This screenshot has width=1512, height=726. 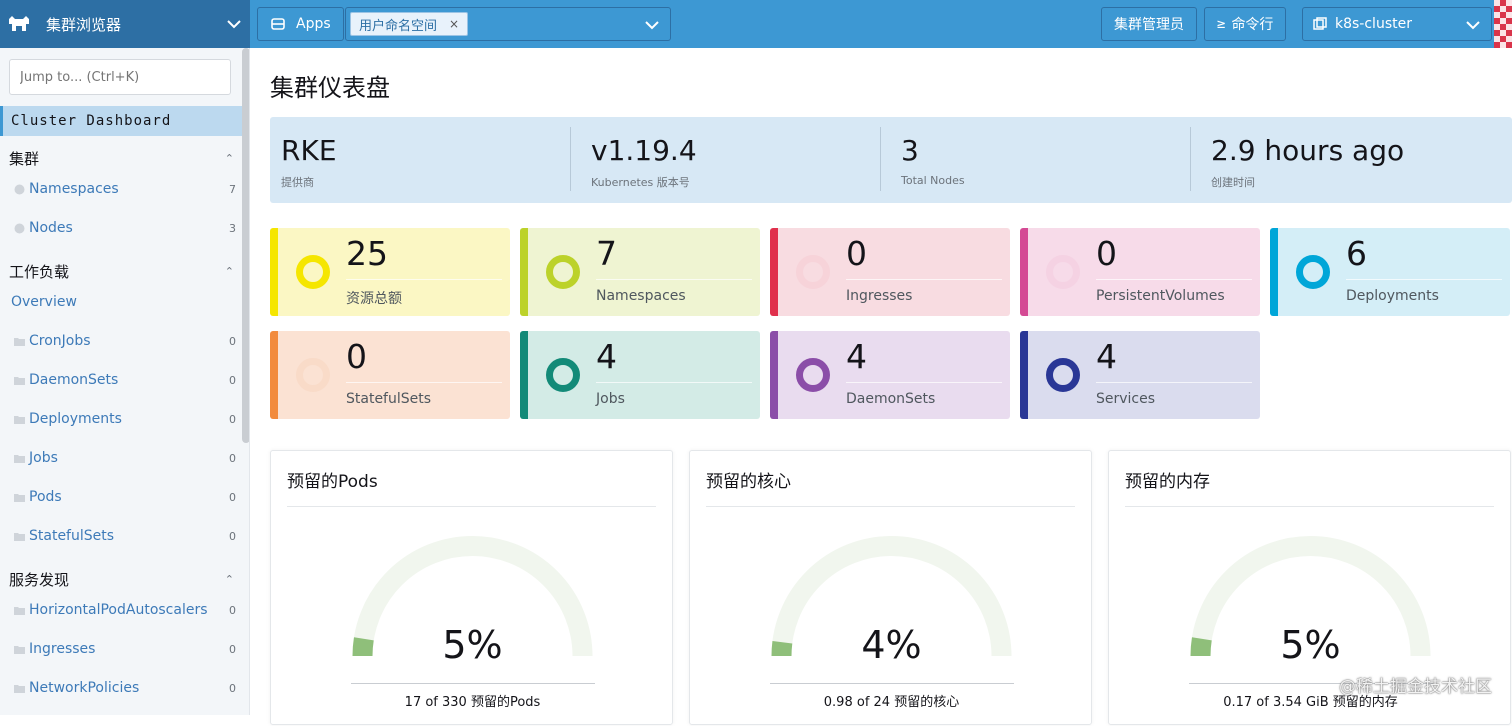 I want to click on cluster-name: k8s-cluster, so click(x=1373, y=24).